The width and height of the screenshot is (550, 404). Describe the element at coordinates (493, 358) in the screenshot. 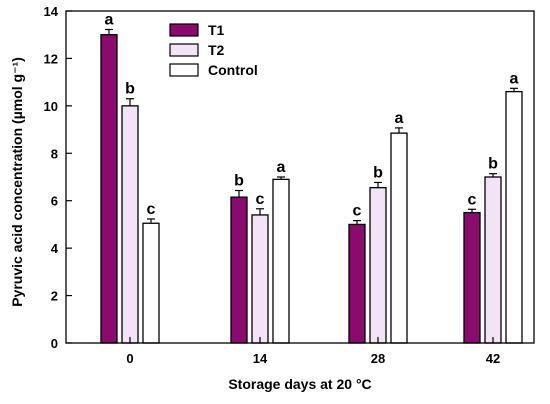

I see `x-tick-label: 42` at that location.